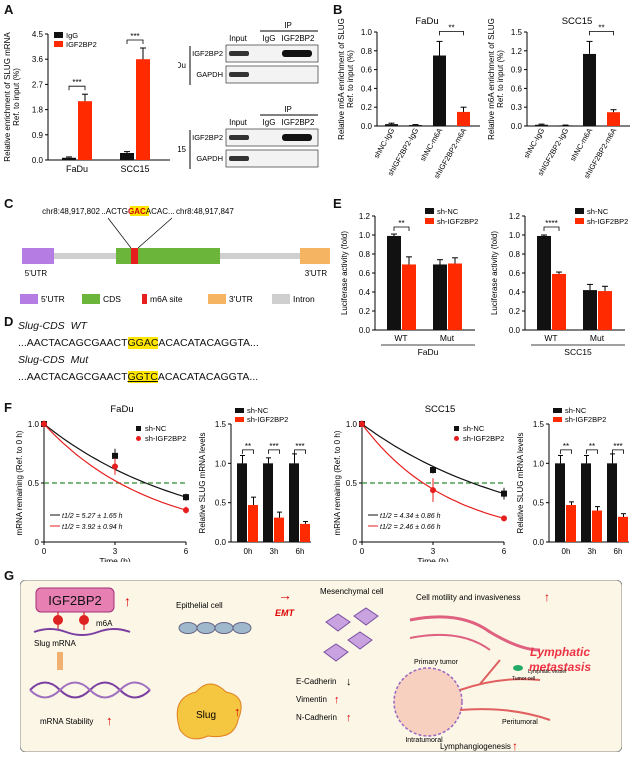 This screenshot has width=635, height=759. Describe the element at coordinates (66, 721) in the screenshot. I see `mrna-stability-label: mRNA Stability` at that location.